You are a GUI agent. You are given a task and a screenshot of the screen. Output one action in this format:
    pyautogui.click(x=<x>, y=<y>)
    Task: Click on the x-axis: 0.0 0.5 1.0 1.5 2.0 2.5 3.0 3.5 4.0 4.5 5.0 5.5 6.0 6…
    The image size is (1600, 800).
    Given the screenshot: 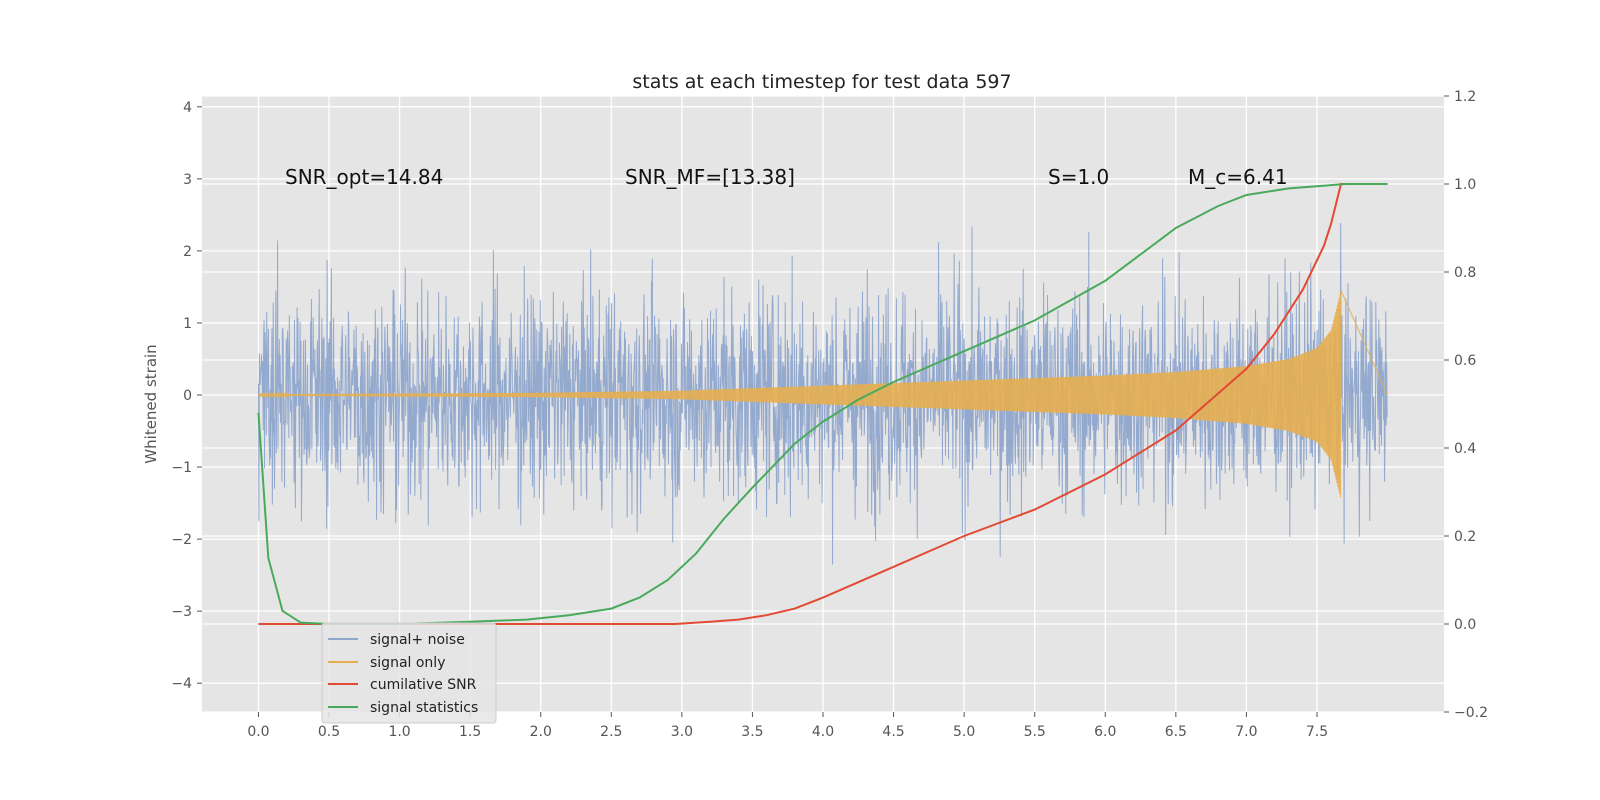 What is the action you would take?
    pyautogui.click(x=787, y=726)
    